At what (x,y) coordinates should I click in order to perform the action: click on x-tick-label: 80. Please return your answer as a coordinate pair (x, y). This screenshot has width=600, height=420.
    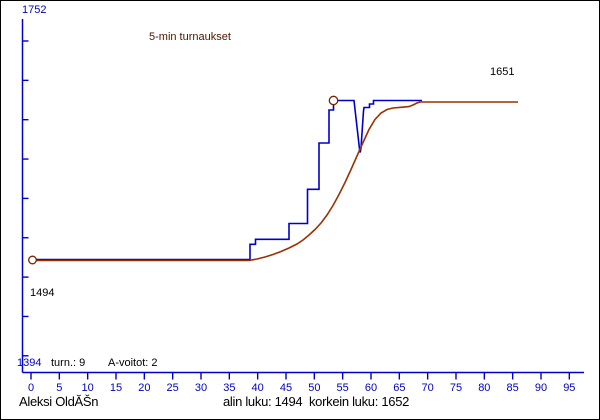
    Looking at the image, I should click on (484, 388).